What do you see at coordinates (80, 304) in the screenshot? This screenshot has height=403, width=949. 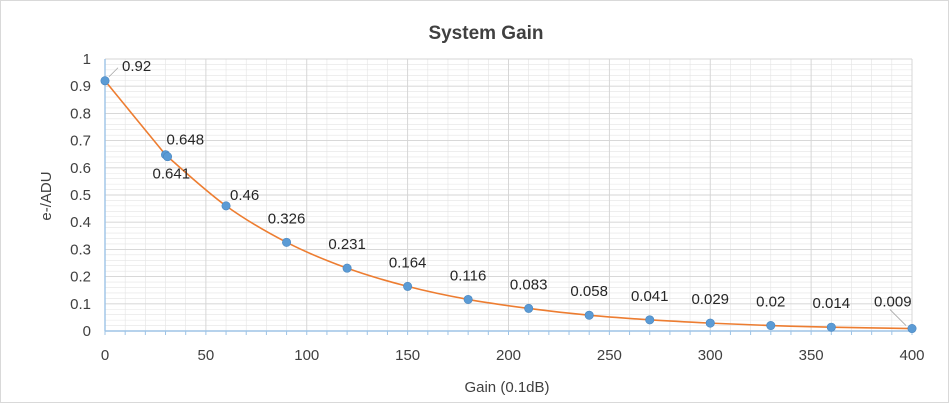 I see `y-tick-label: 0.1` at bounding box center [80, 304].